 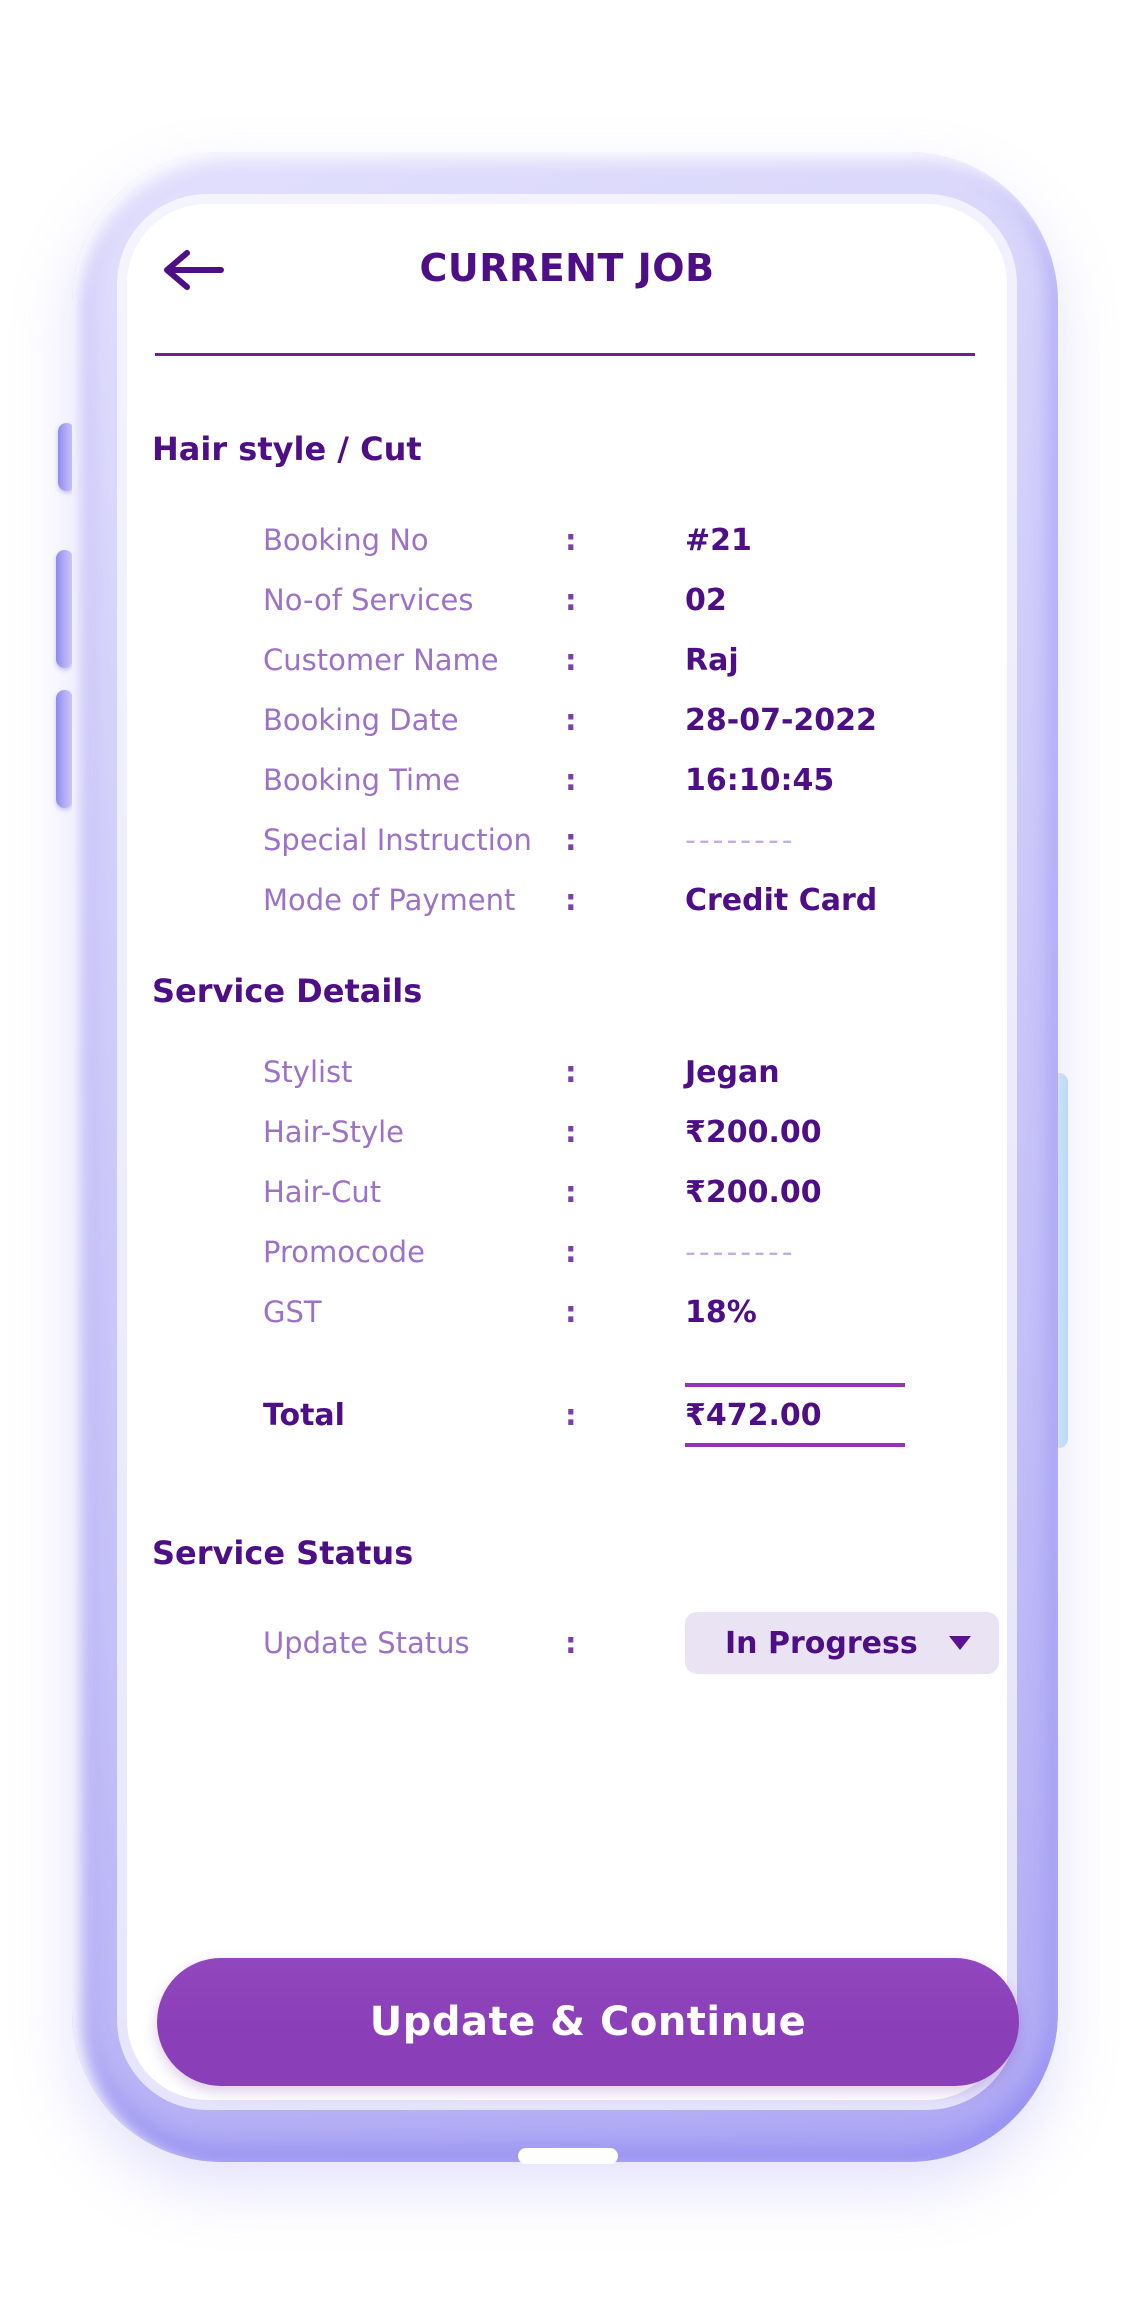 I want to click on row-value: Credit Card, so click(x=781, y=900).